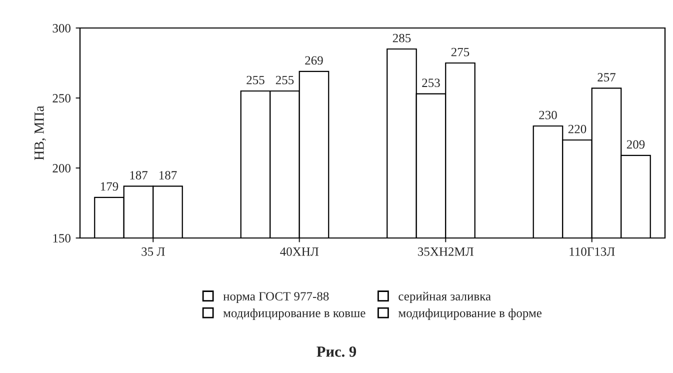  Describe the element at coordinates (592, 251) in the screenshot. I see `x-tick-label: 110Г13Л` at that location.